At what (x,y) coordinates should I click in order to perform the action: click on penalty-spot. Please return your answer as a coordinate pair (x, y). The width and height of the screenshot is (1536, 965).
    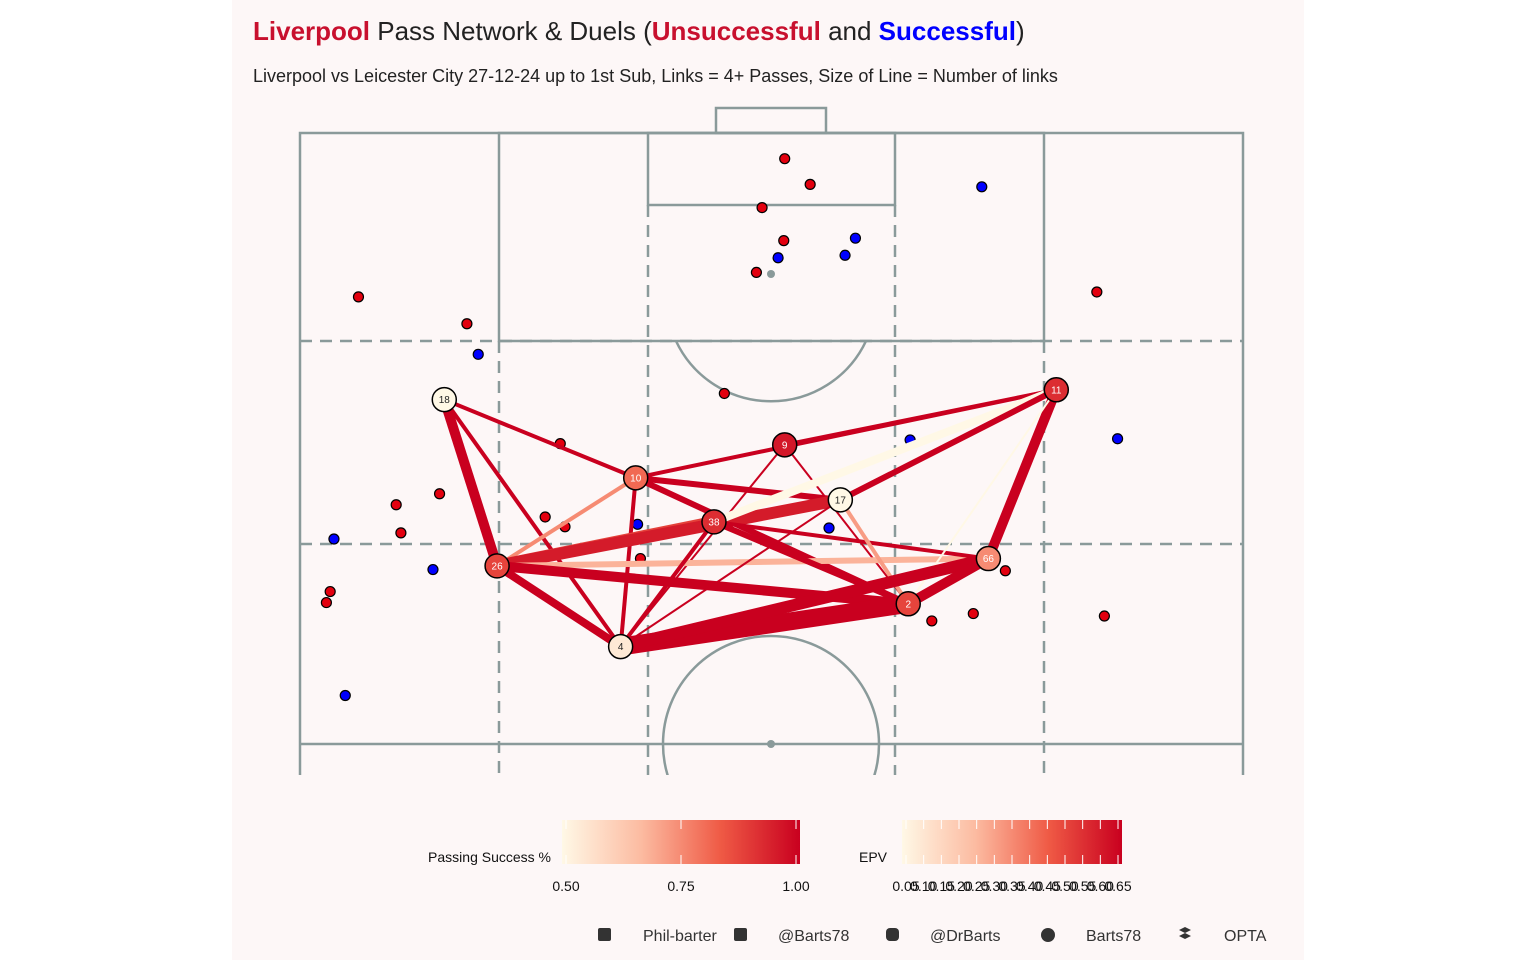
    Looking at the image, I should click on (771, 274).